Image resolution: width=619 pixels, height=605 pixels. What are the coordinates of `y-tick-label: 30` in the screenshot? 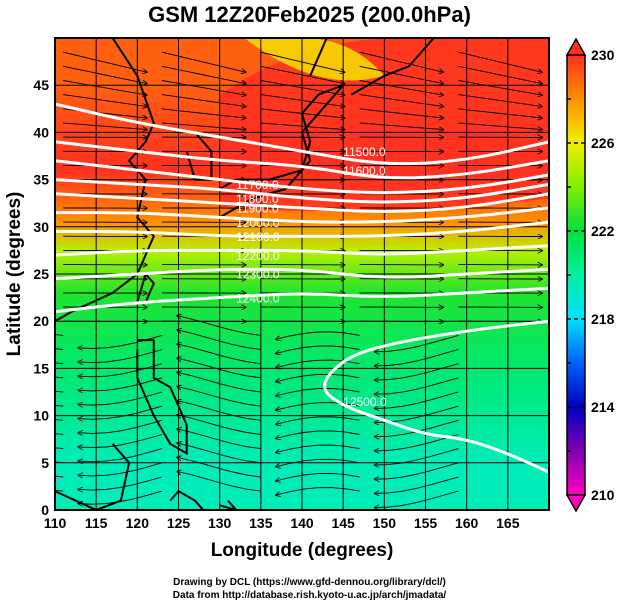 It's located at (41, 227).